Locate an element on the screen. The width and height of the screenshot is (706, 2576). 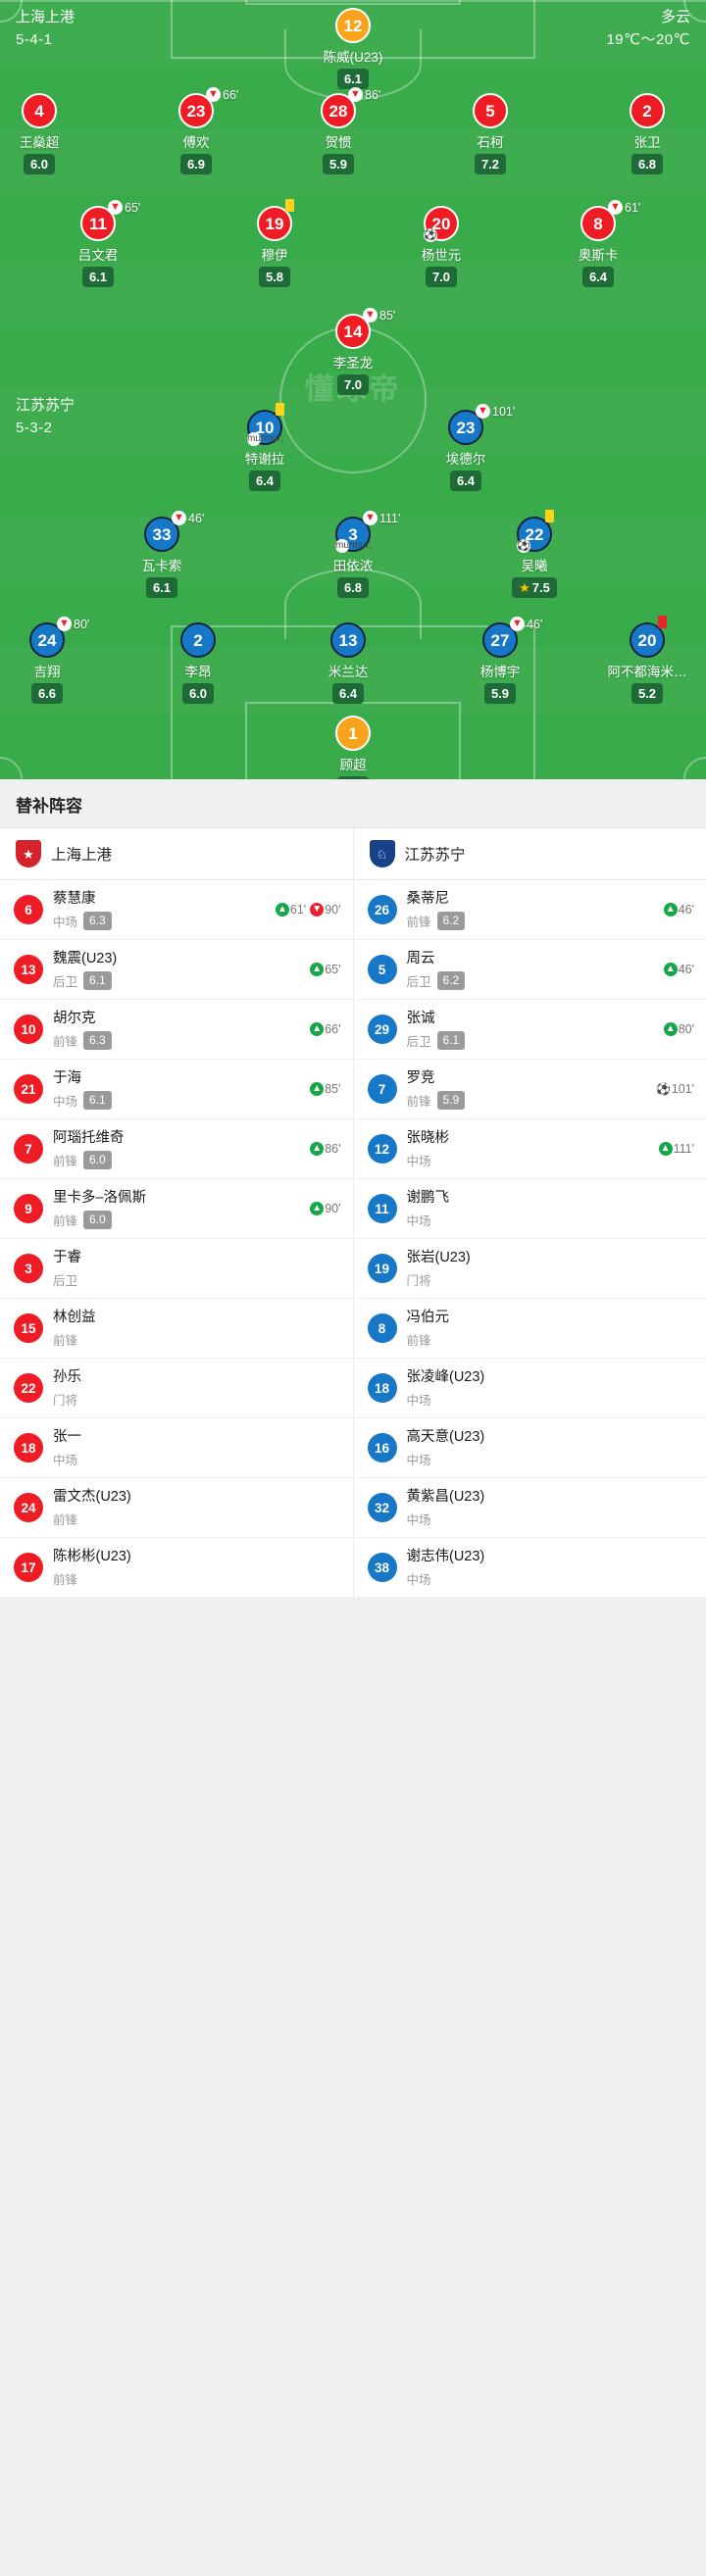
pitch-player: 8 ▼ 61' 奥斯卡 6.4 is located at coordinates (598, 243).